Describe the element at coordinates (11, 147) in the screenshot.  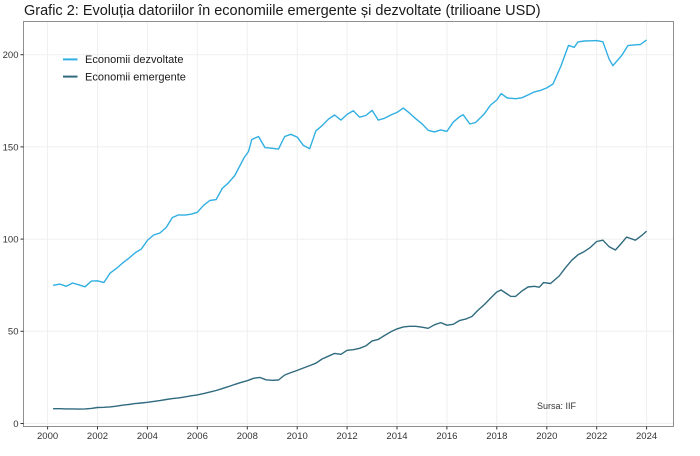
I see `svg-text: 150` at that location.